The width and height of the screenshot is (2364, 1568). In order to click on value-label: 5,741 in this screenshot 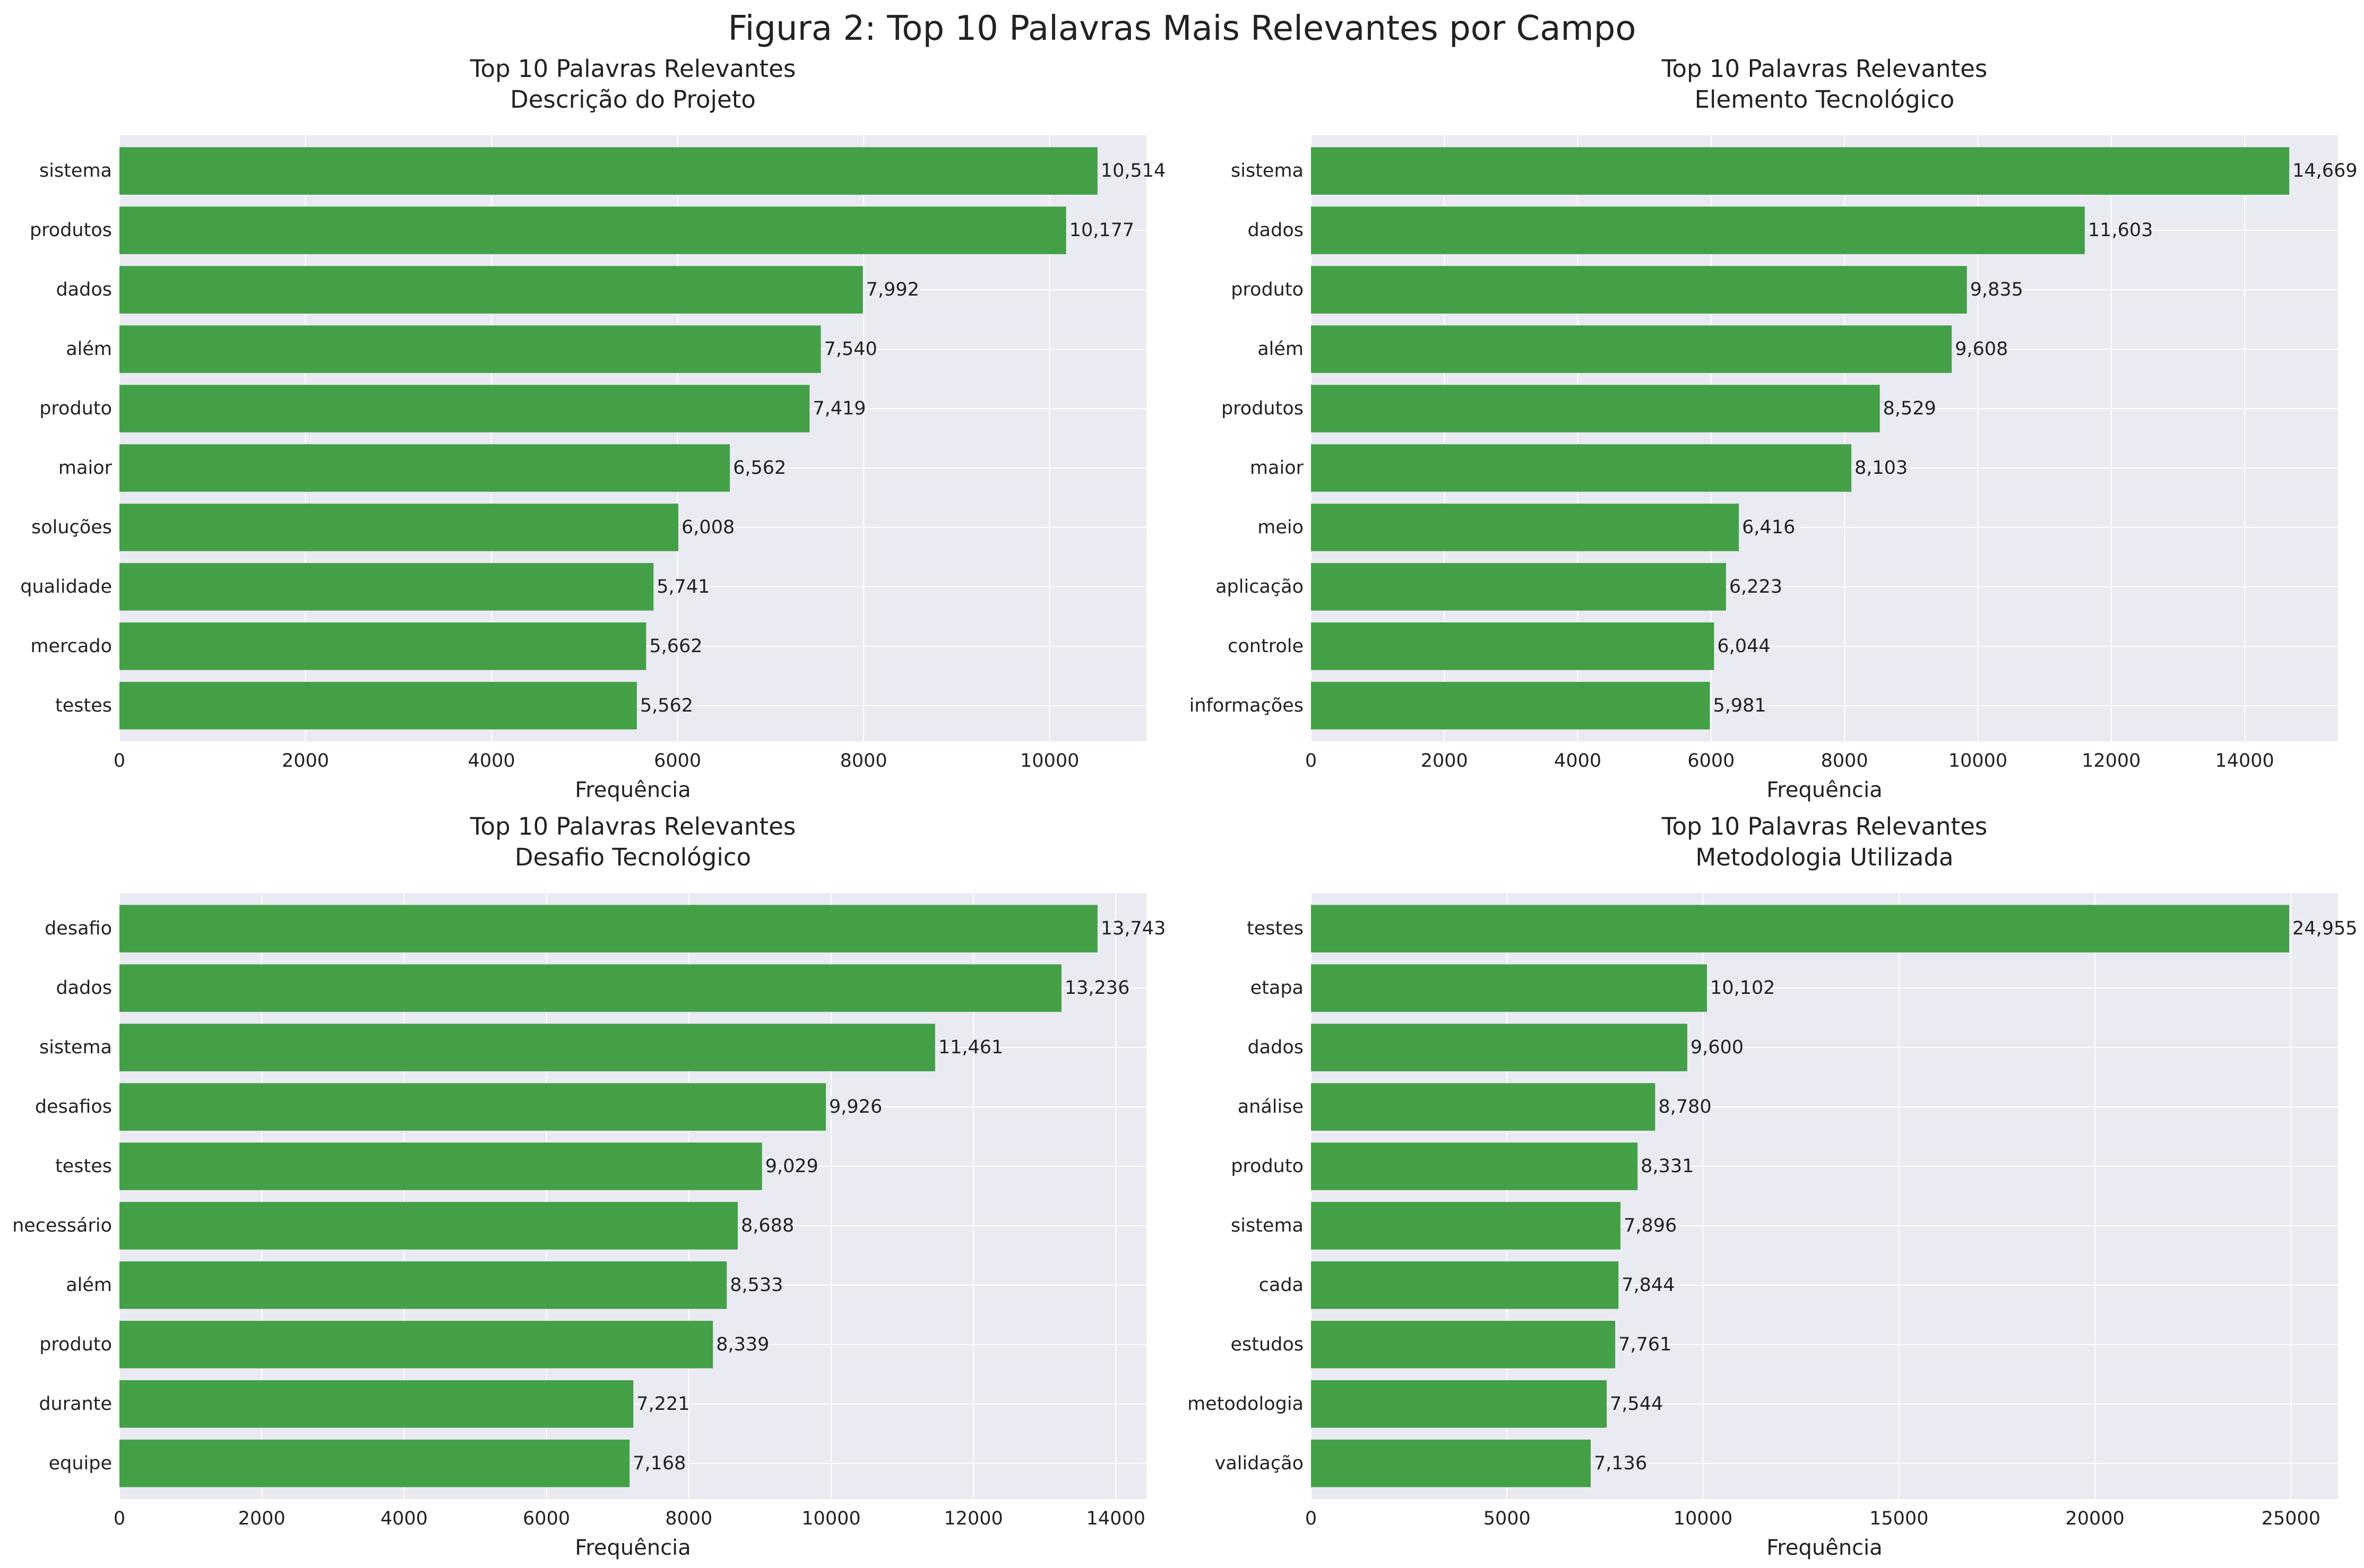, I will do `click(683, 586)`.